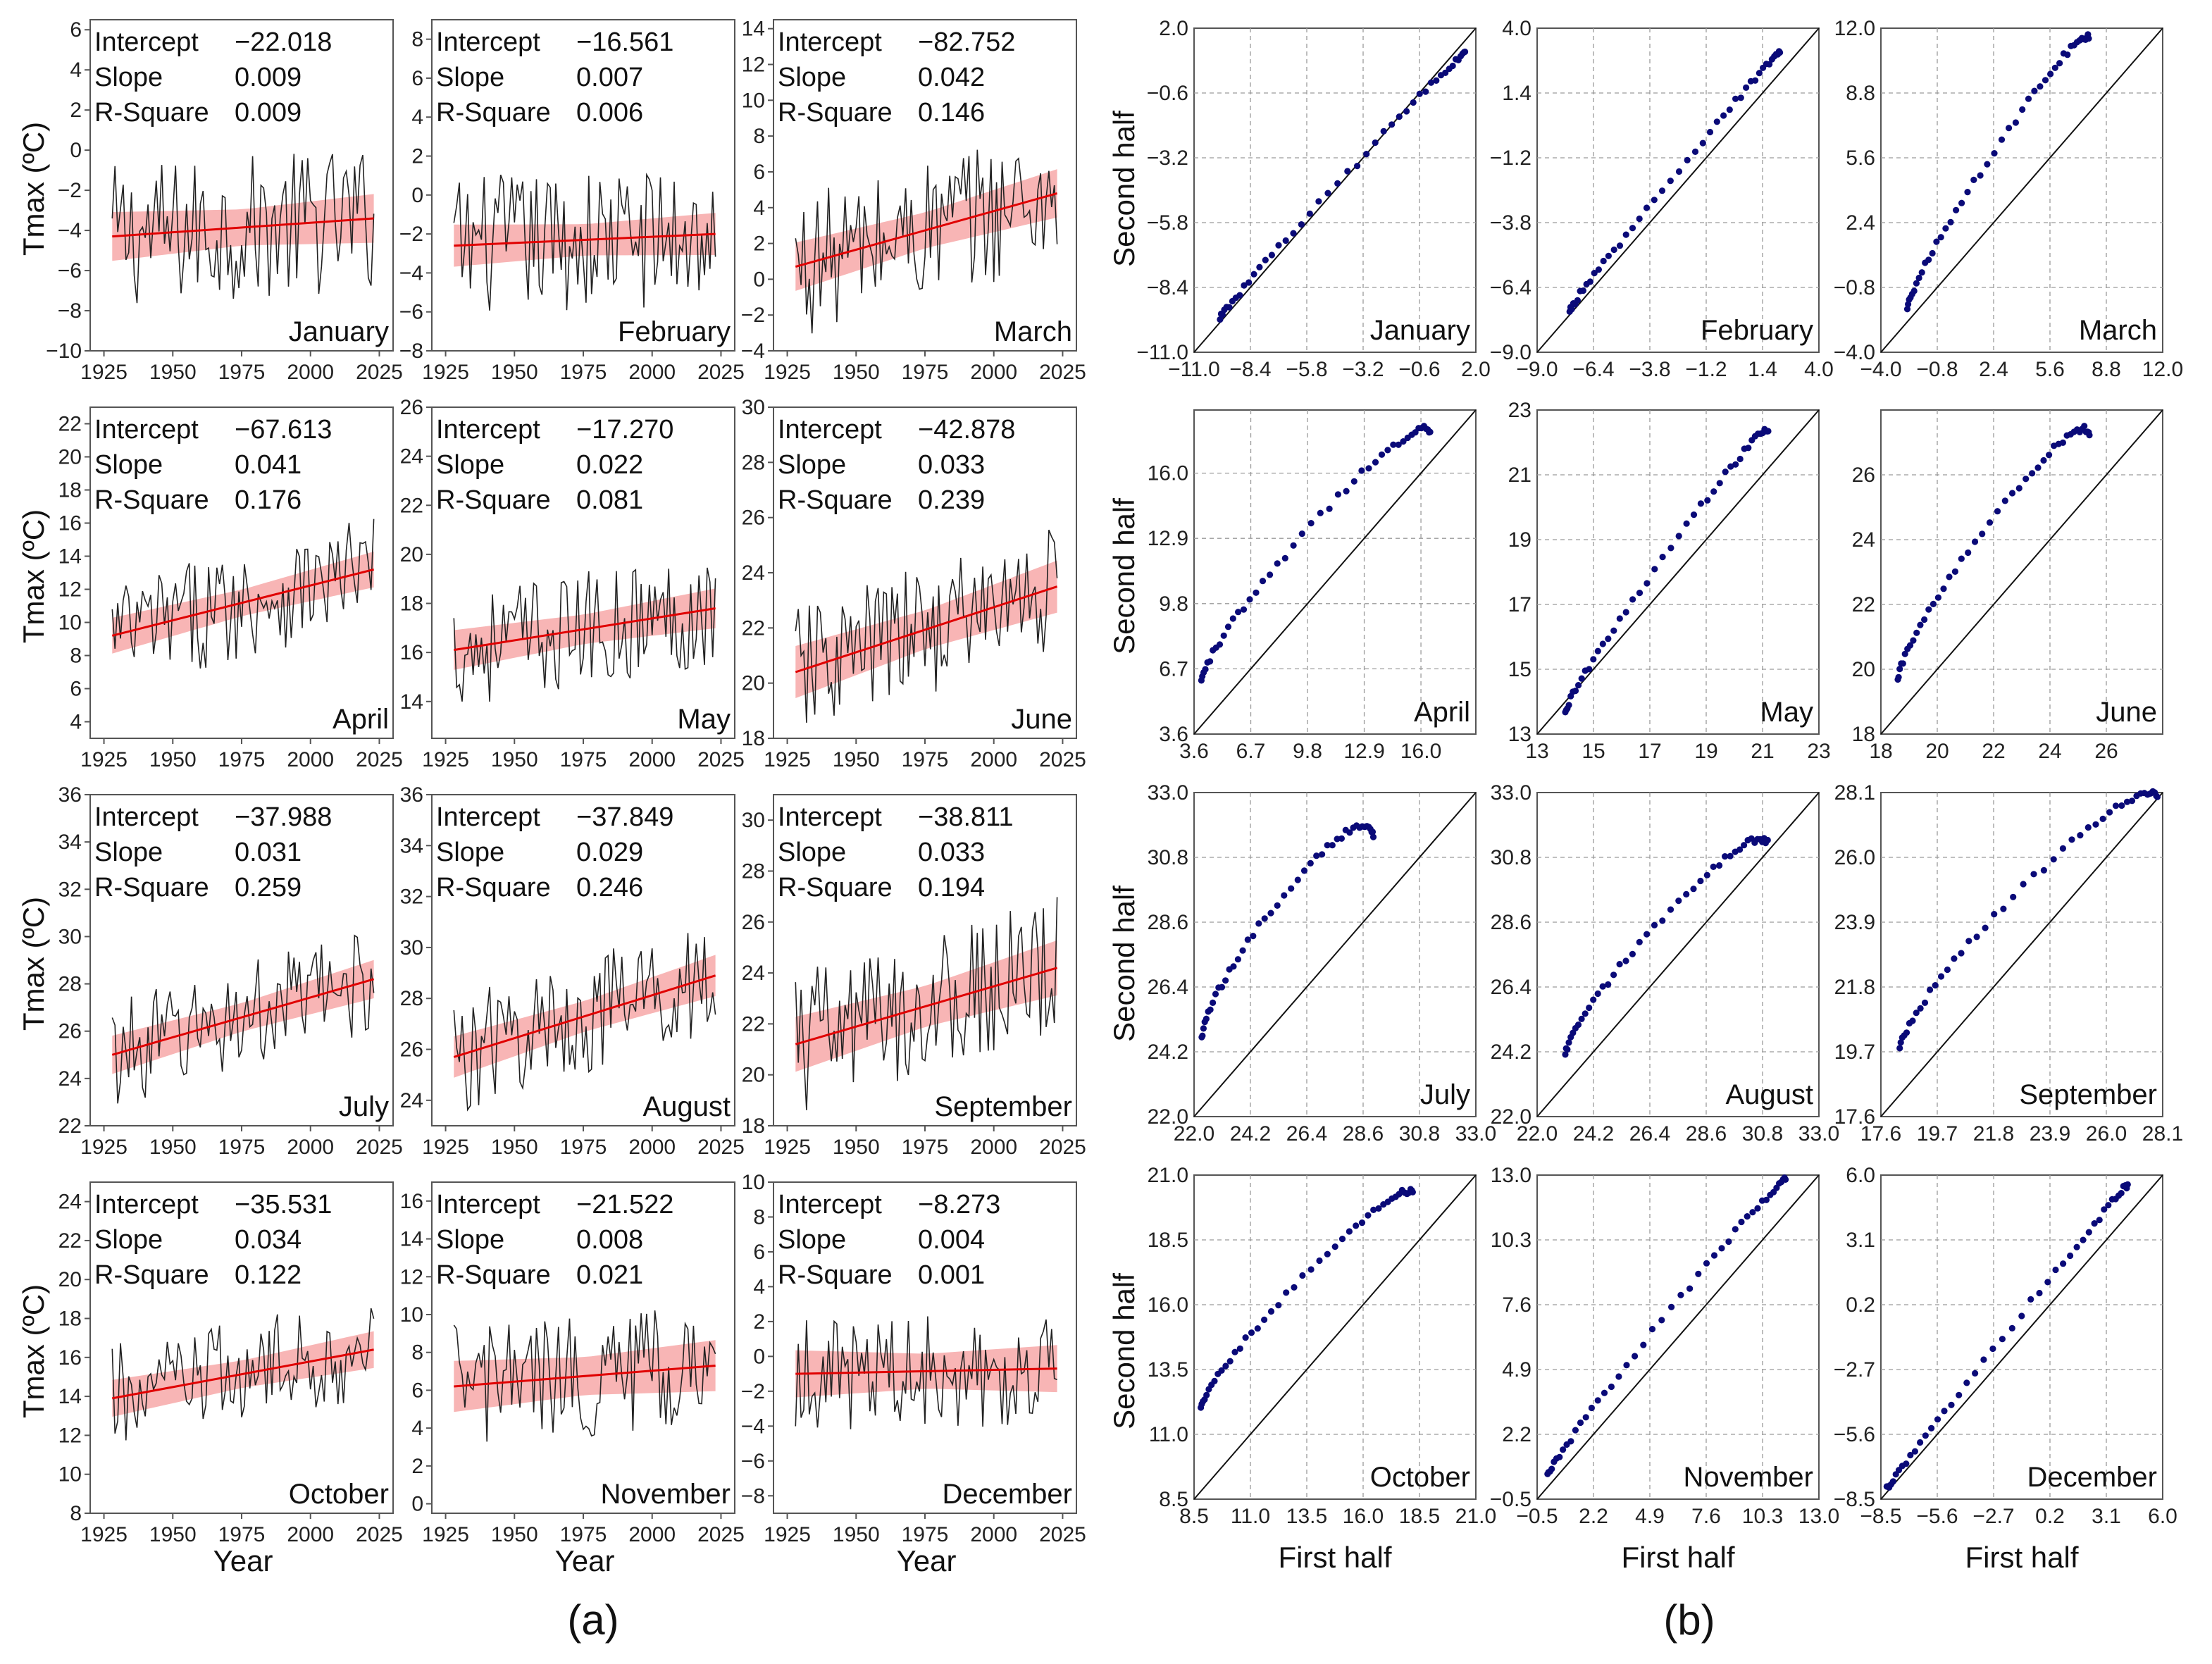 The image size is (2212, 1664). I want to click on qq-xtick-label: 10.3, so click(1762, 1517).